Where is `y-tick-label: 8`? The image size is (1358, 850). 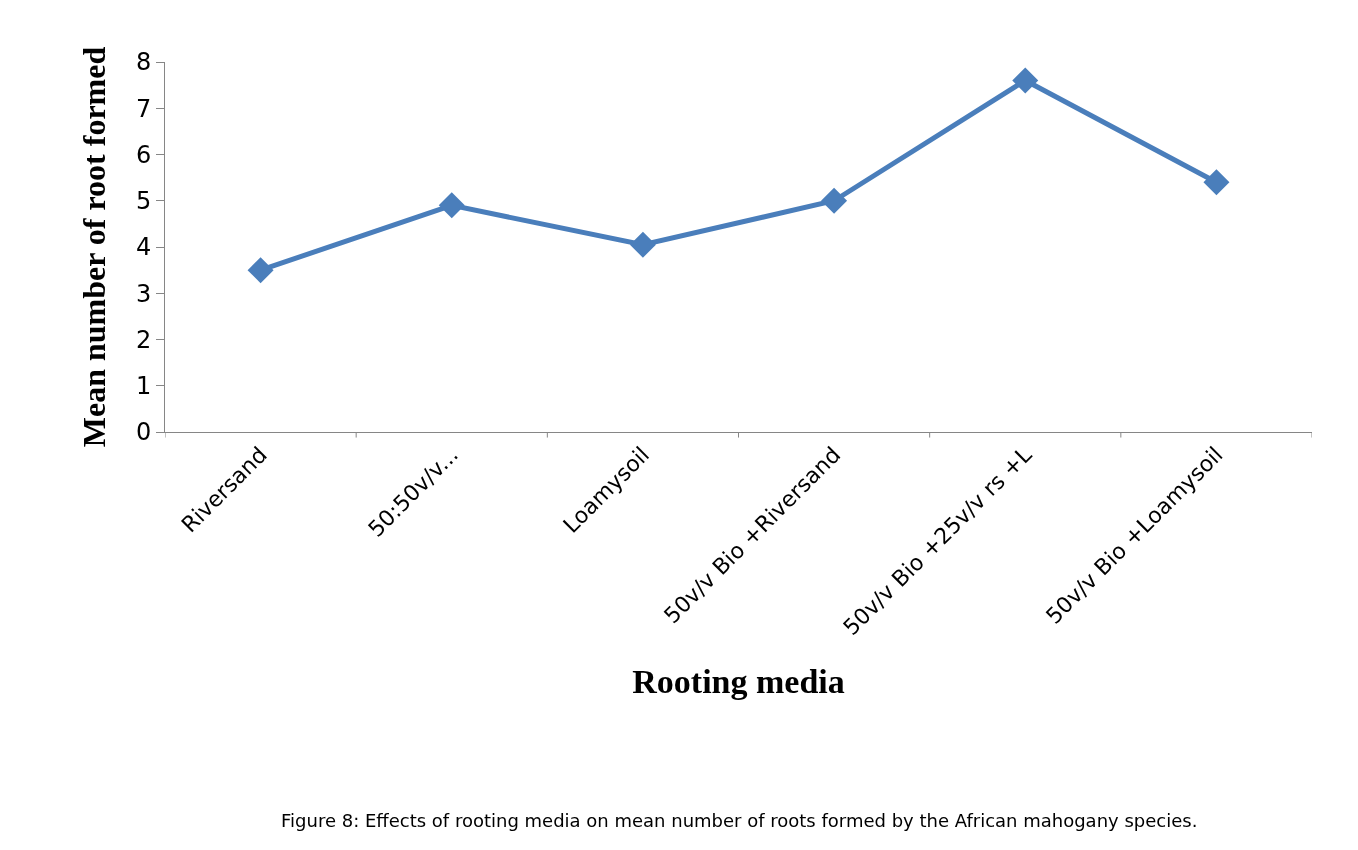
y-tick-label: 8 is located at coordinates (143, 62).